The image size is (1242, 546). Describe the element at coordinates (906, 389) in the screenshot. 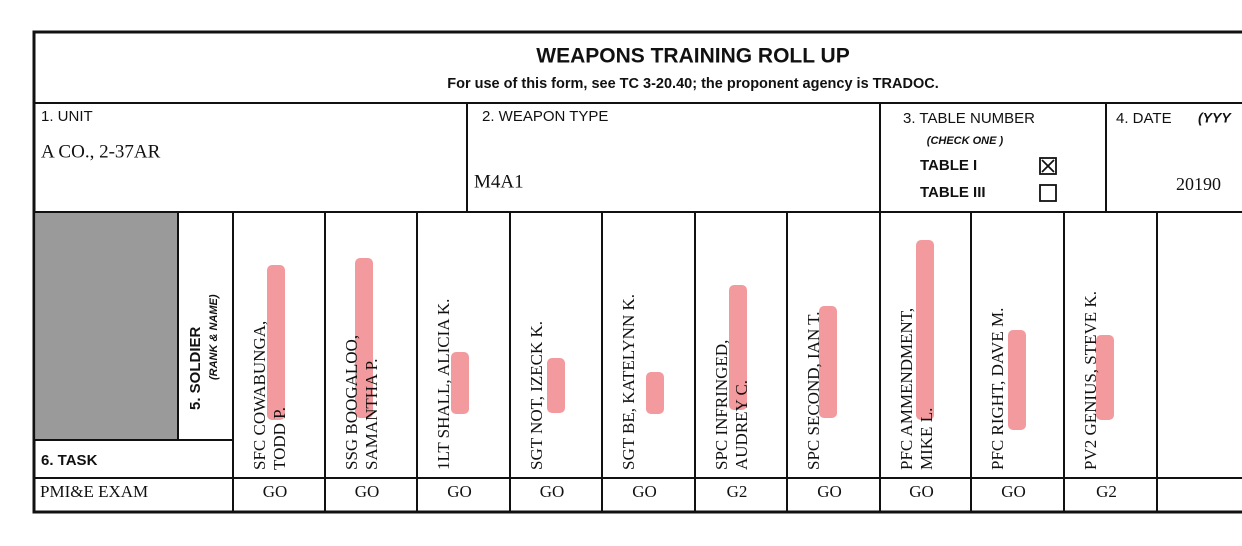

I see `soldier-name: PFC AMMENDMENT,` at that location.